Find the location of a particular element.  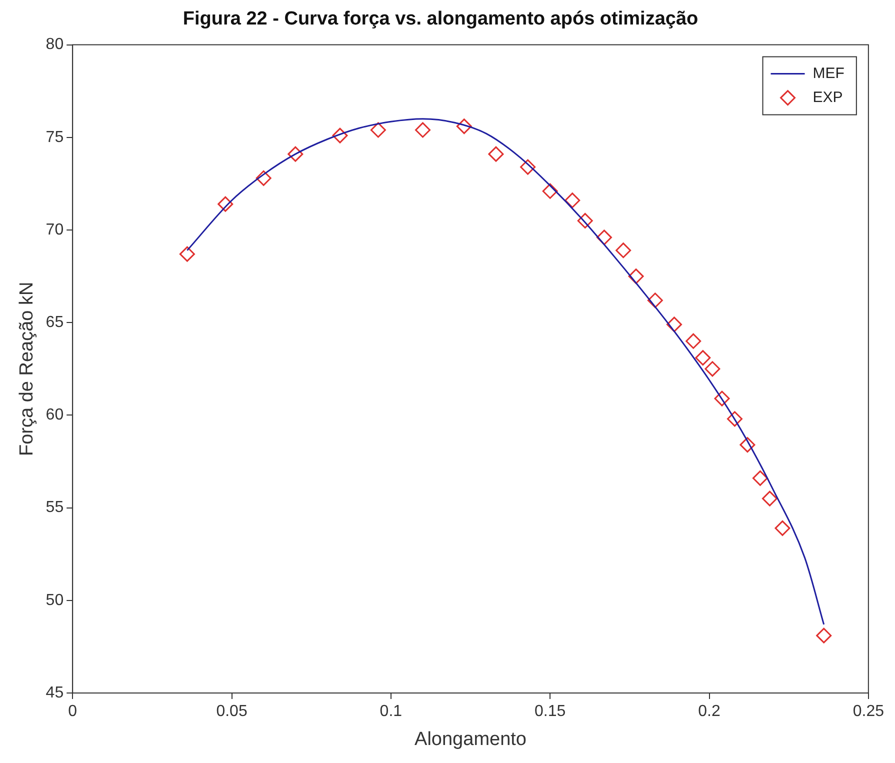

y-axis-title: Força de Reação kN is located at coordinates (27, 369).